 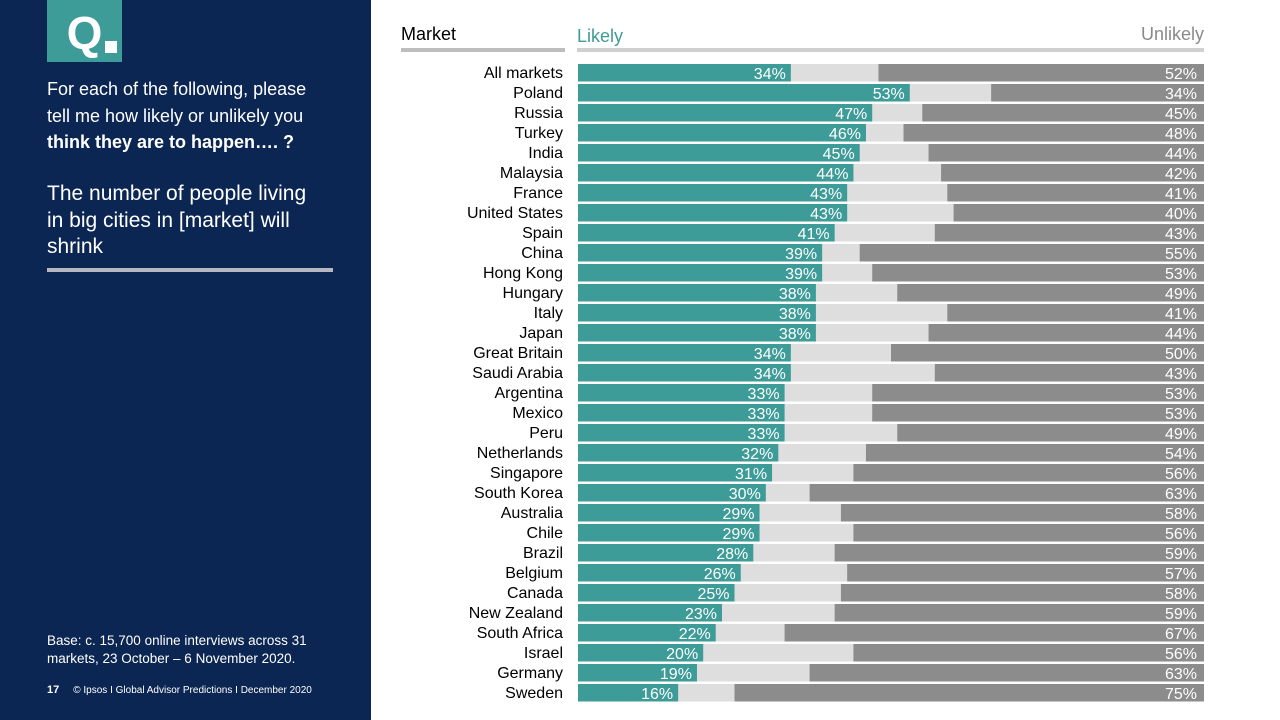 I want to click on category-label: All markets, so click(x=523, y=73).